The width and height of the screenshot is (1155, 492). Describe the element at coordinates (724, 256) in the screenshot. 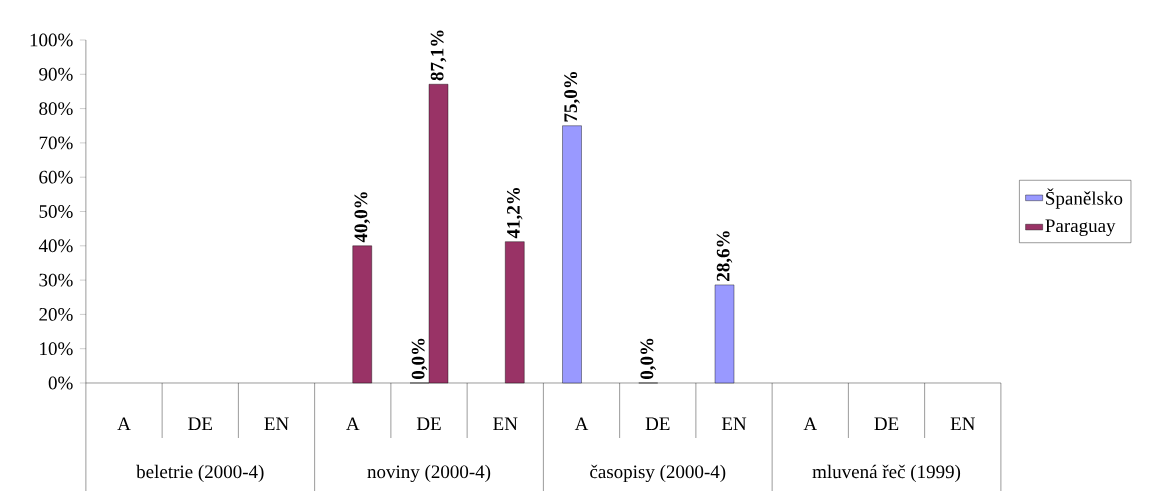

I see `data-label: 28,6%` at that location.